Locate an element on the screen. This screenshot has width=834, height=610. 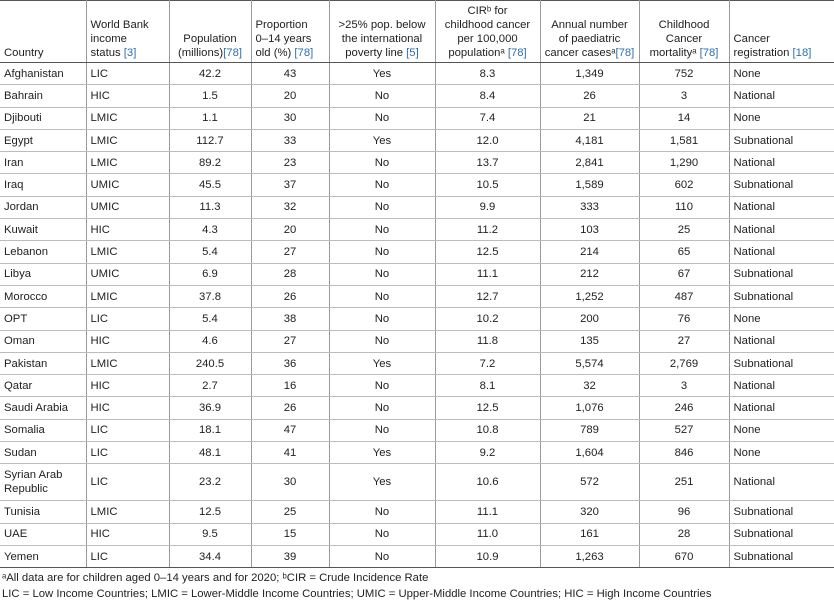
table-cell: Libya is located at coordinates (43, 274).